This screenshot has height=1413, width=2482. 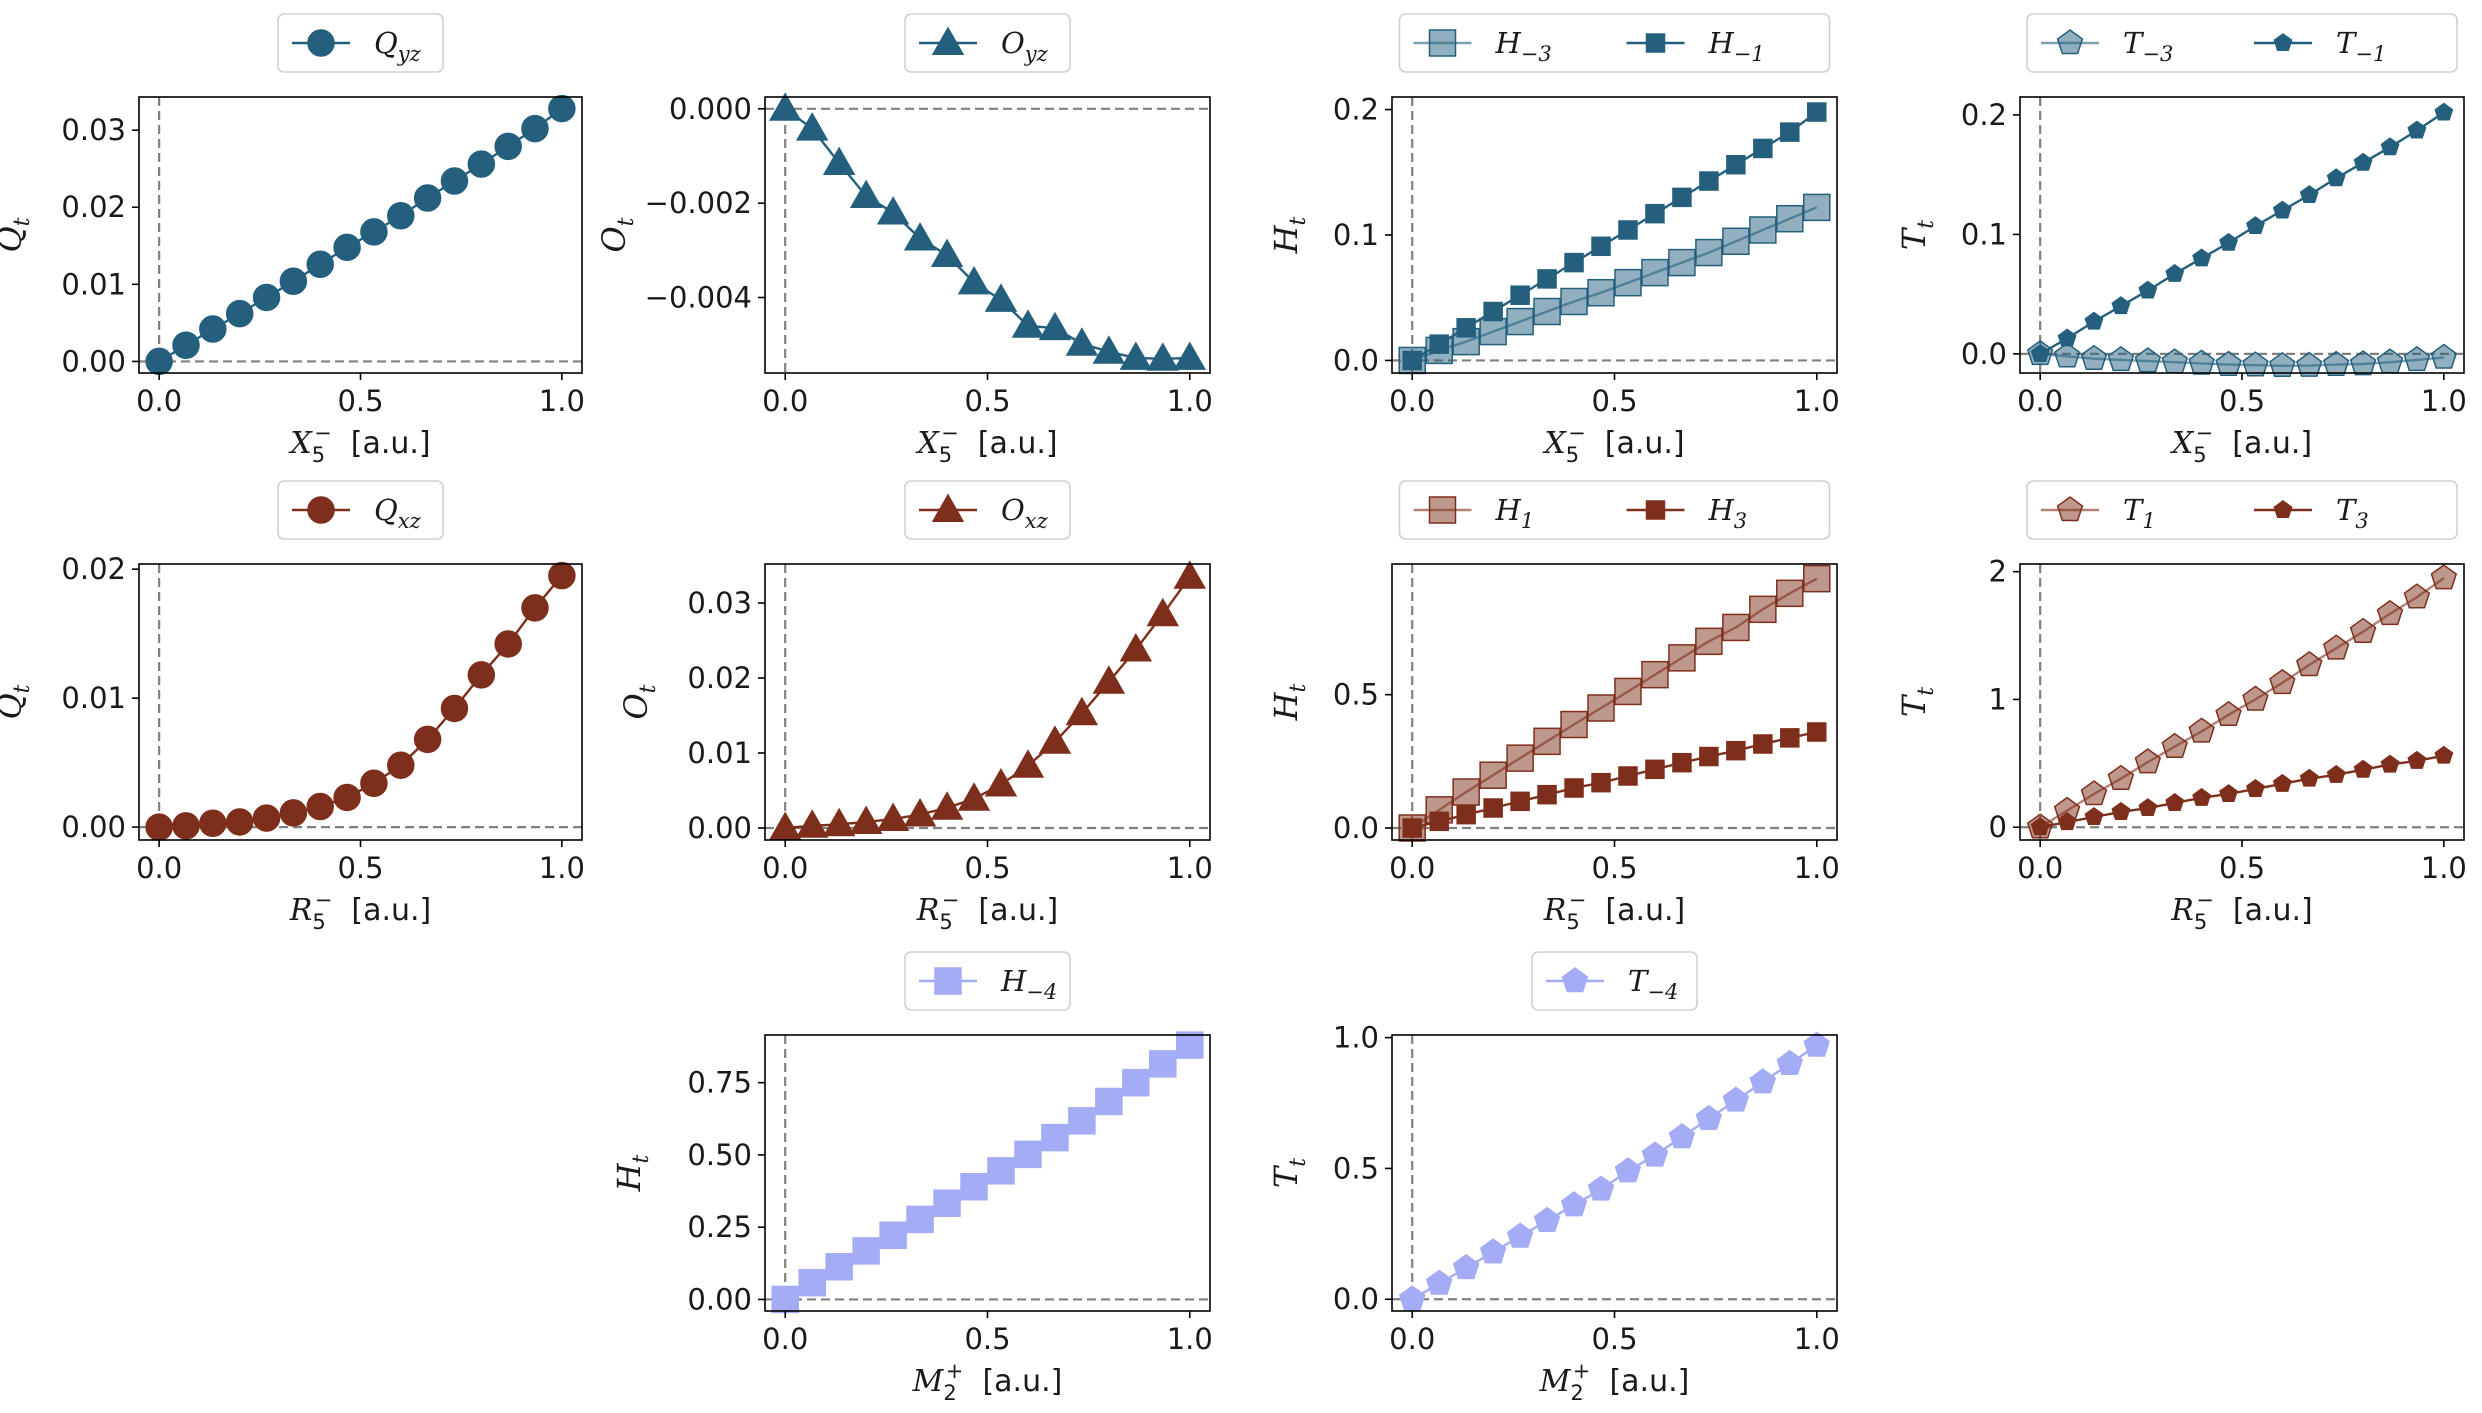 What do you see at coordinates (1614, 1172) in the screenshot?
I see `series-line-T_-4` at bounding box center [1614, 1172].